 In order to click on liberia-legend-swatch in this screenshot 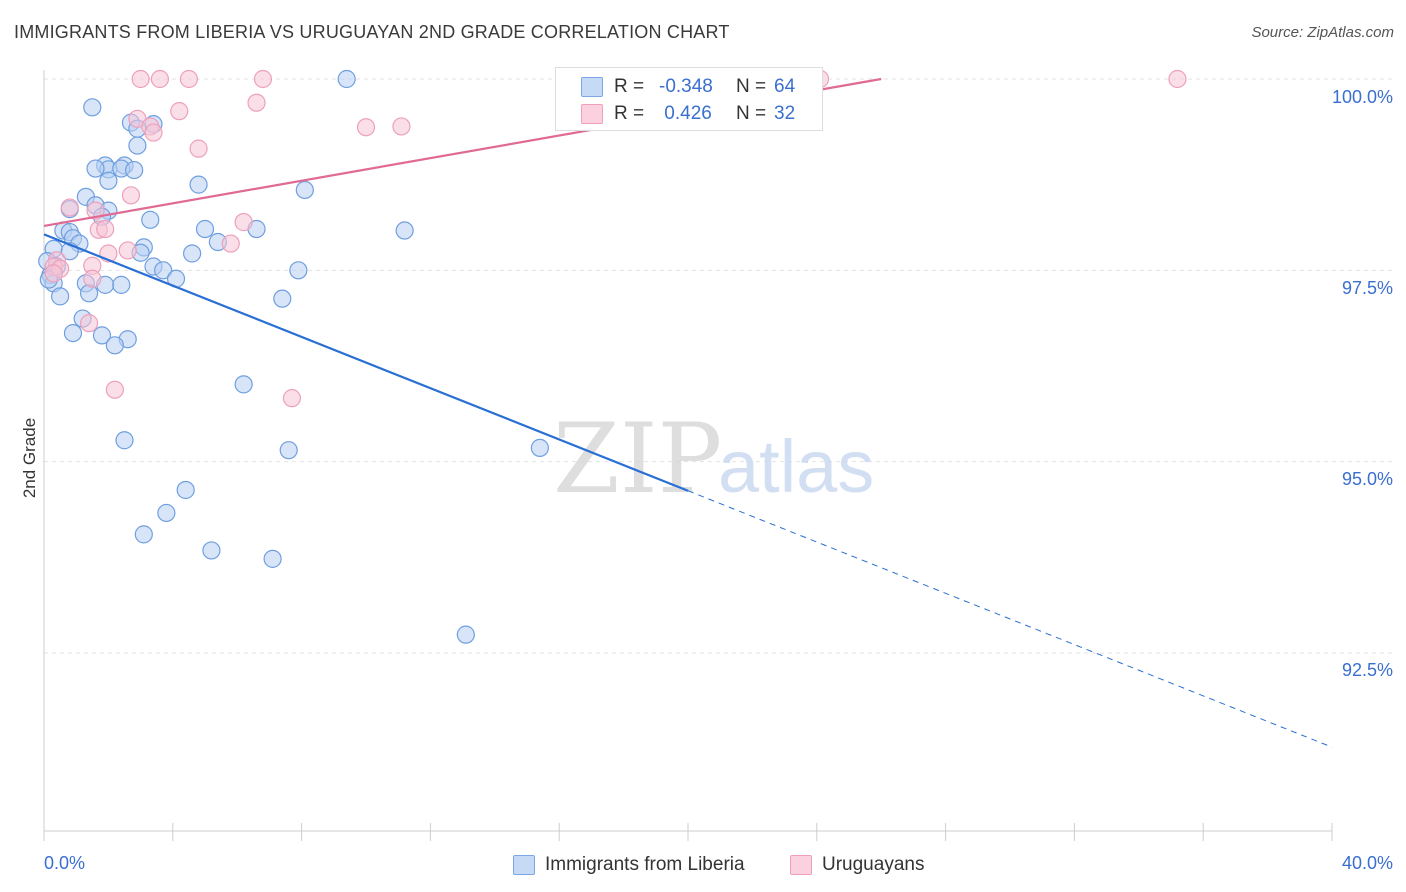, I will do `click(524, 865)`.